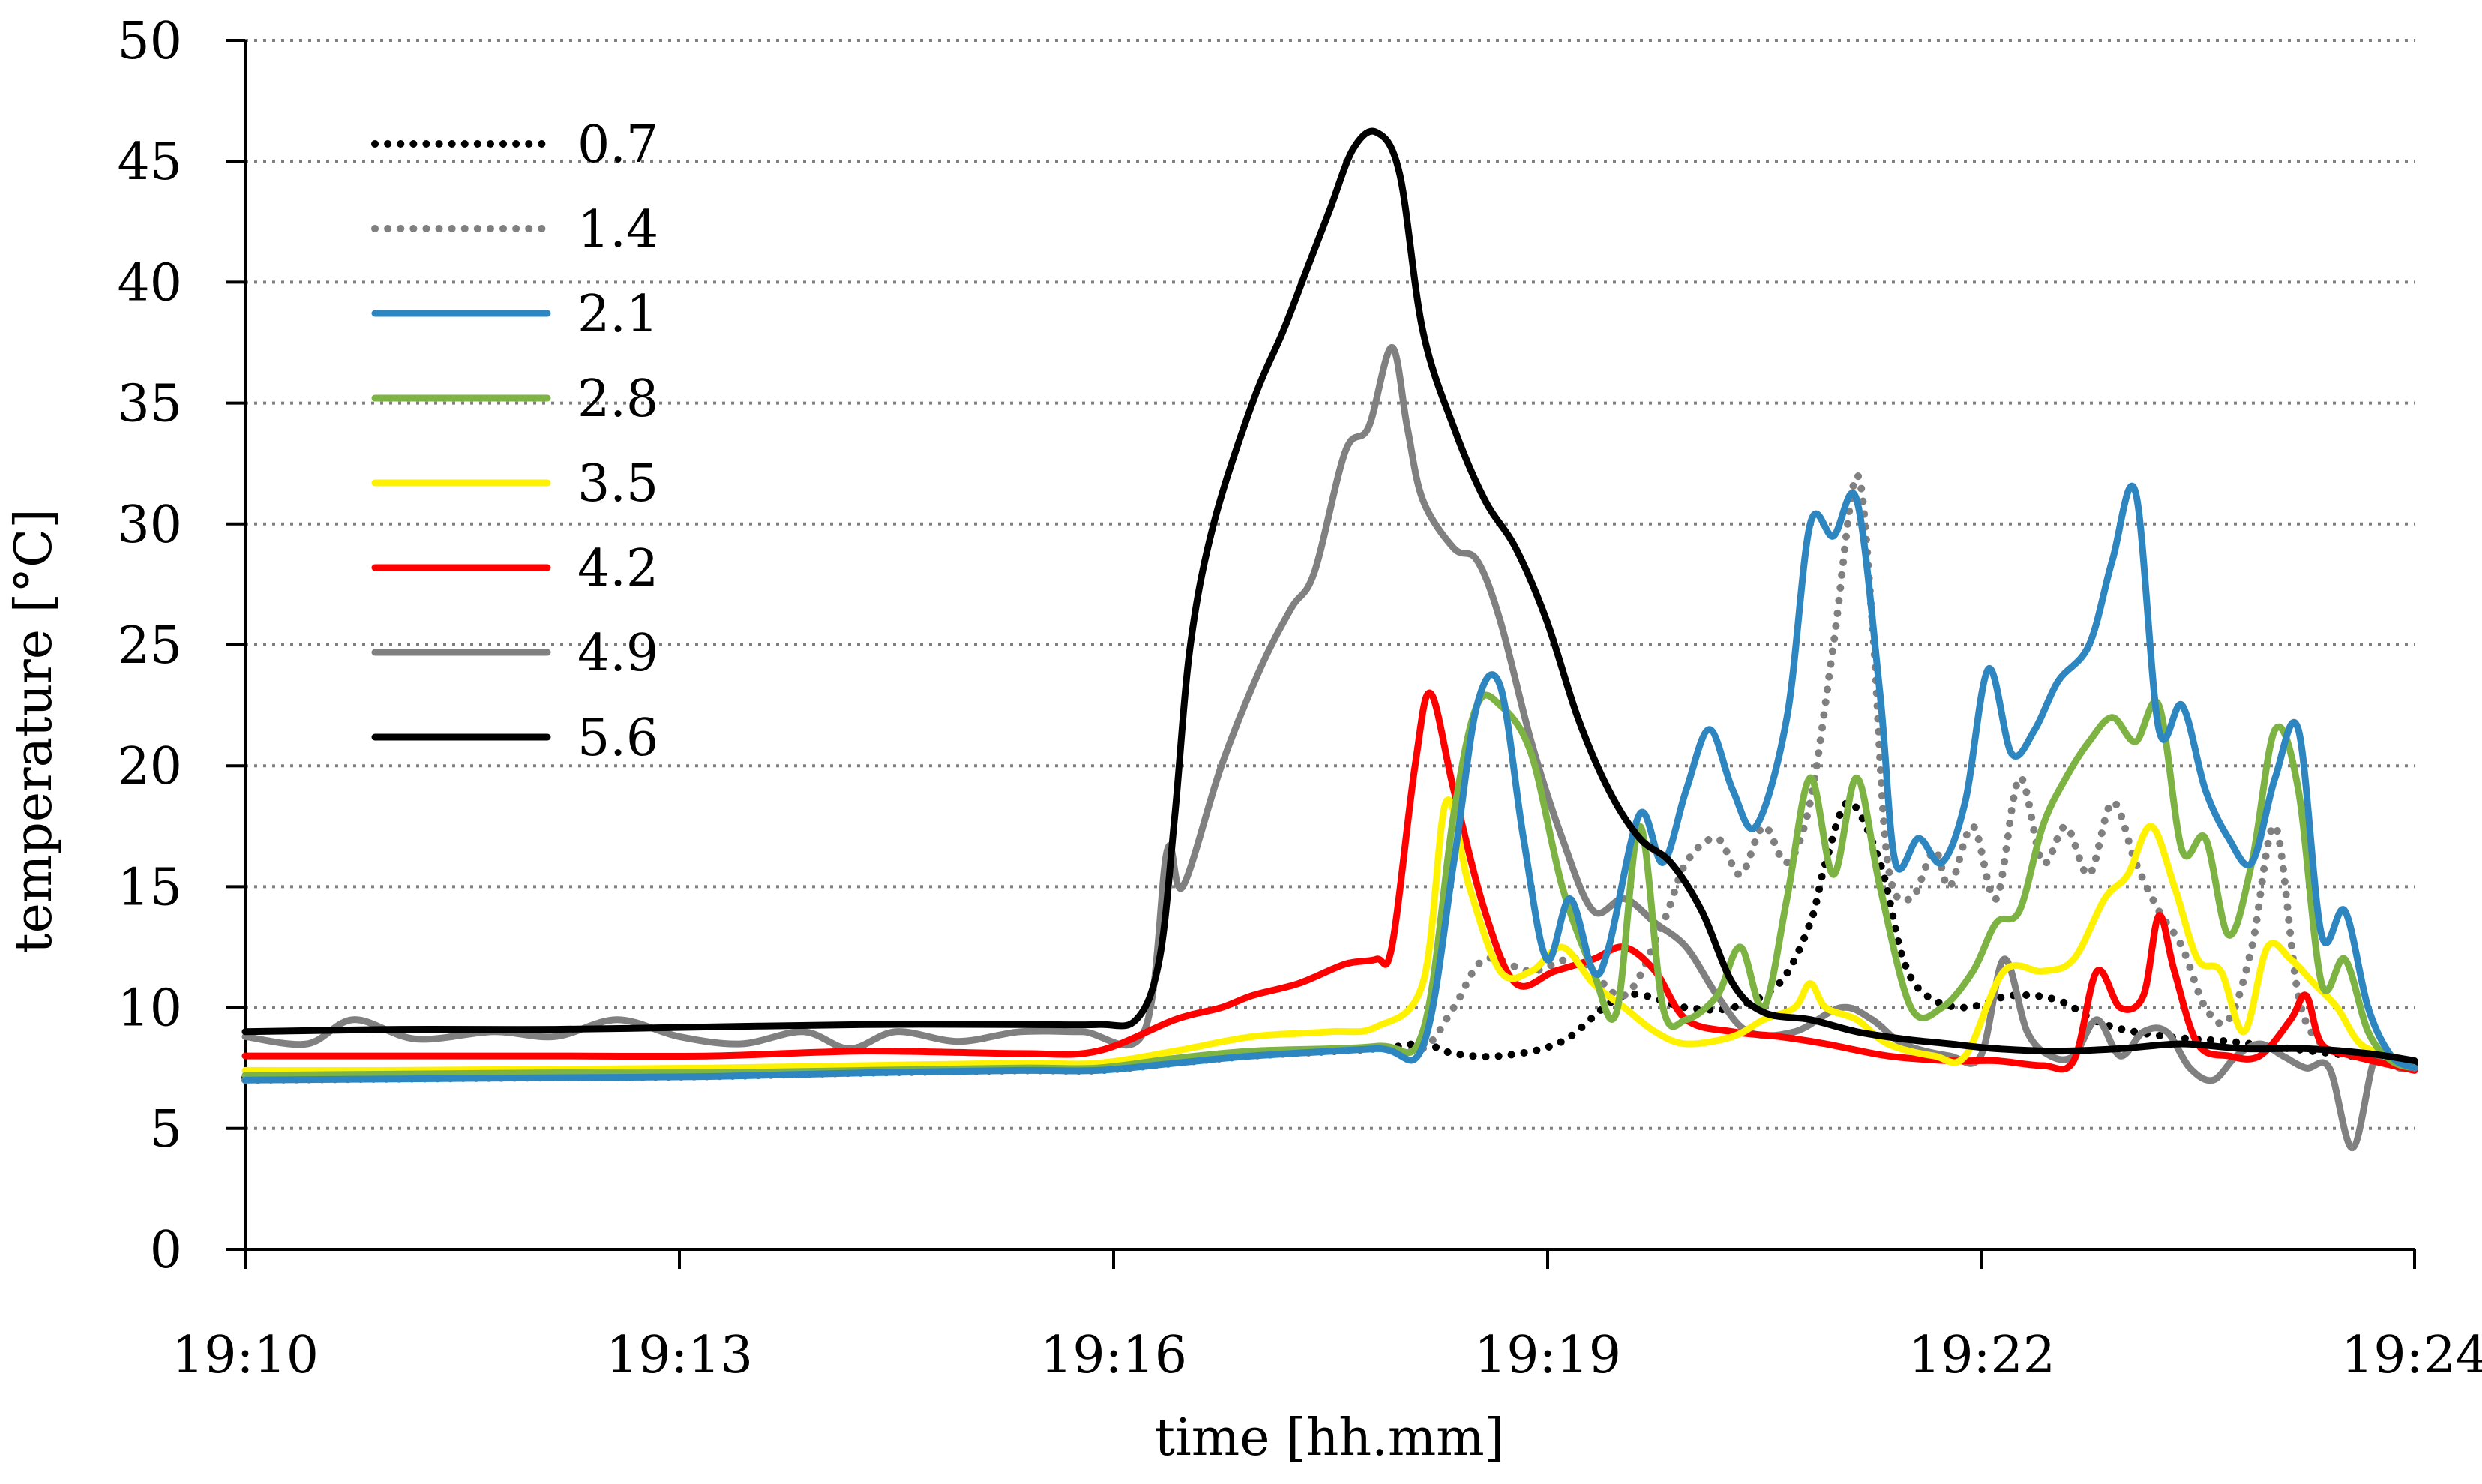  Describe the element at coordinates (515, 441) in the screenshot. I see `legend: 0.7 1.4 2.1 2.8 3.5 4.2 4.9 5.6` at that location.